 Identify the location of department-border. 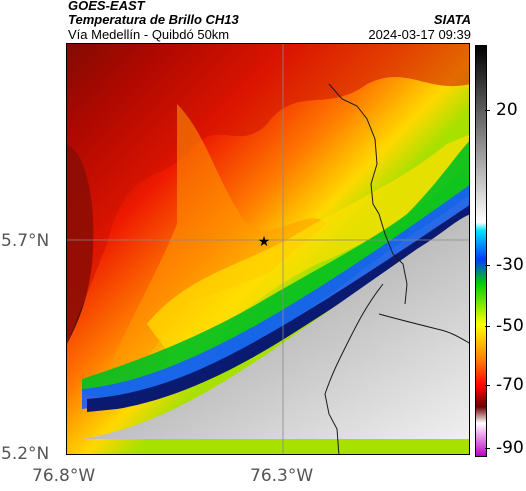
(368, 194).